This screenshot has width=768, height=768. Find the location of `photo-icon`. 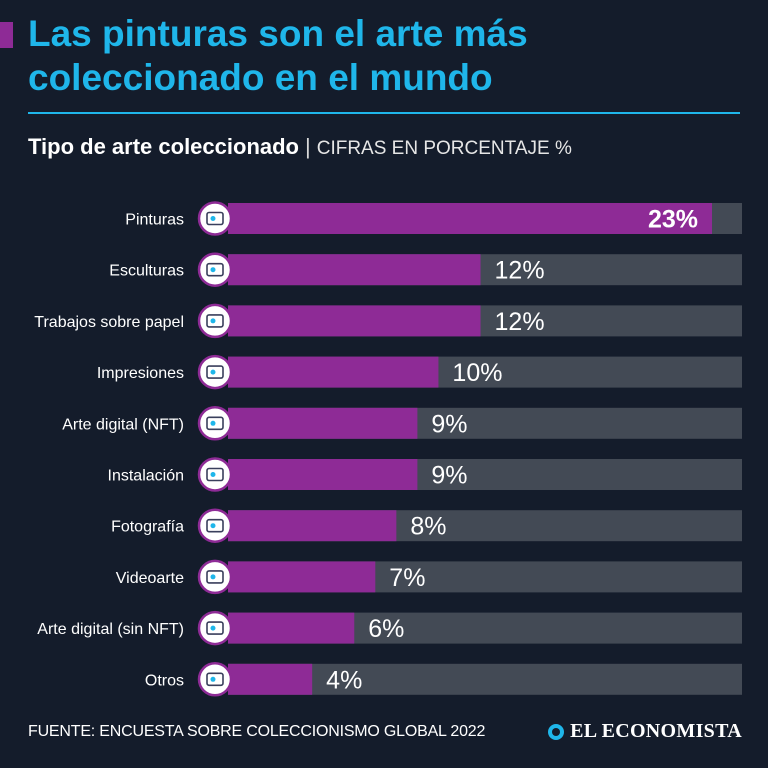

photo-icon is located at coordinates (215, 525).